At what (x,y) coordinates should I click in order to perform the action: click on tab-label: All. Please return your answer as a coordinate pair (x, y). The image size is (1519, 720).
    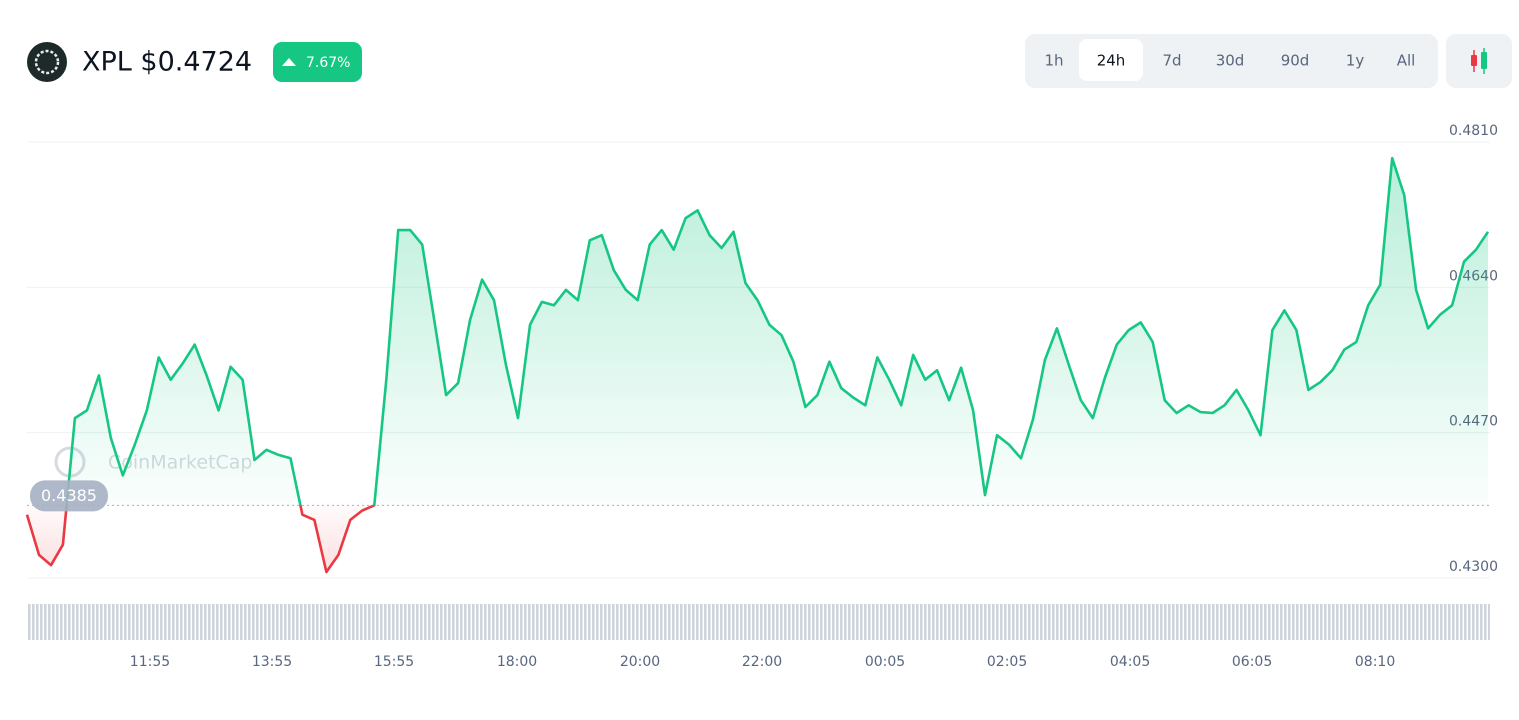
    Looking at the image, I should click on (1406, 61).